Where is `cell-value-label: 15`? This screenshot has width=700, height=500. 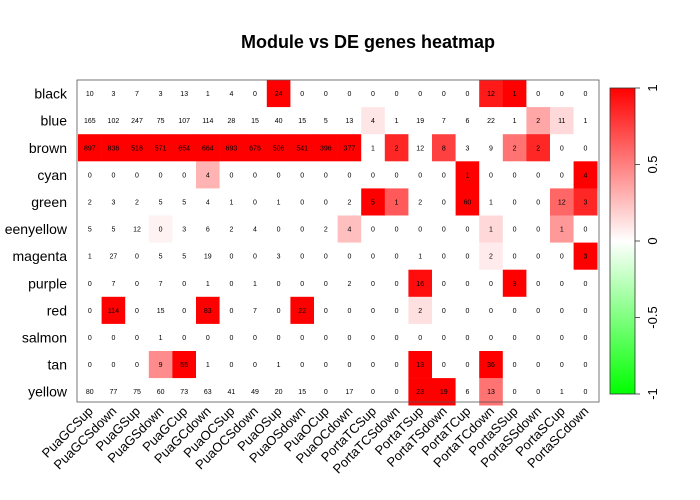
cell-value-label: 15 is located at coordinates (255, 121).